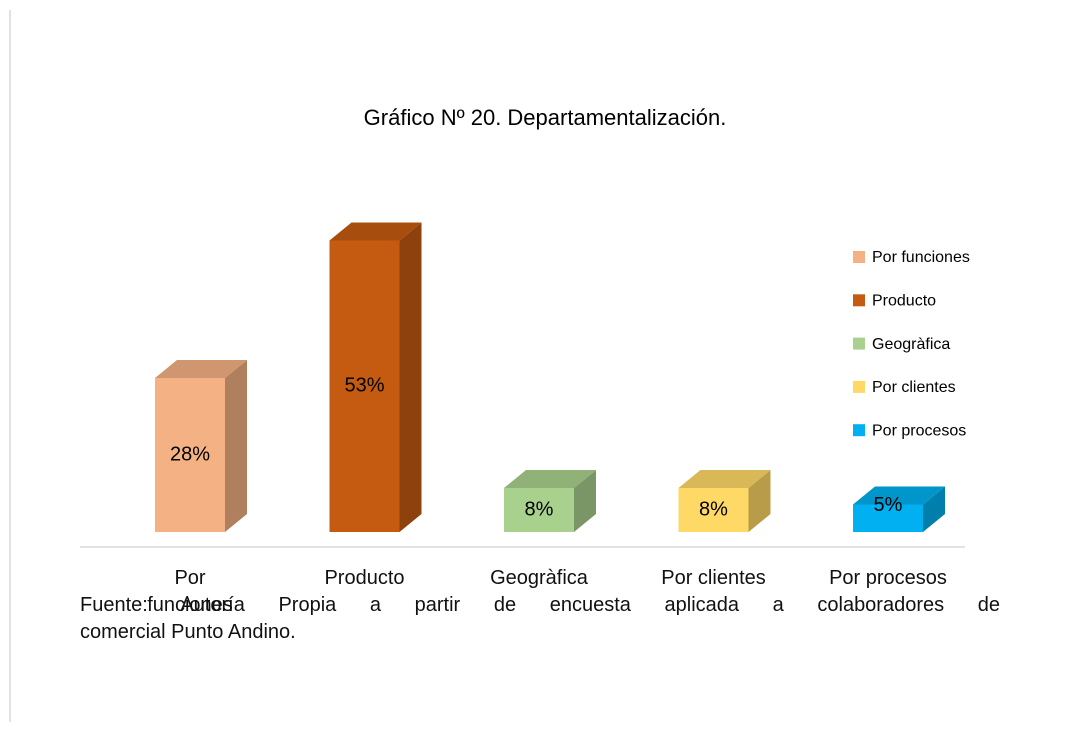 Image resolution: width=1080 pixels, height=730 pixels. Describe the element at coordinates (888, 505) in the screenshot. I see `data-label: 5%` at that location.